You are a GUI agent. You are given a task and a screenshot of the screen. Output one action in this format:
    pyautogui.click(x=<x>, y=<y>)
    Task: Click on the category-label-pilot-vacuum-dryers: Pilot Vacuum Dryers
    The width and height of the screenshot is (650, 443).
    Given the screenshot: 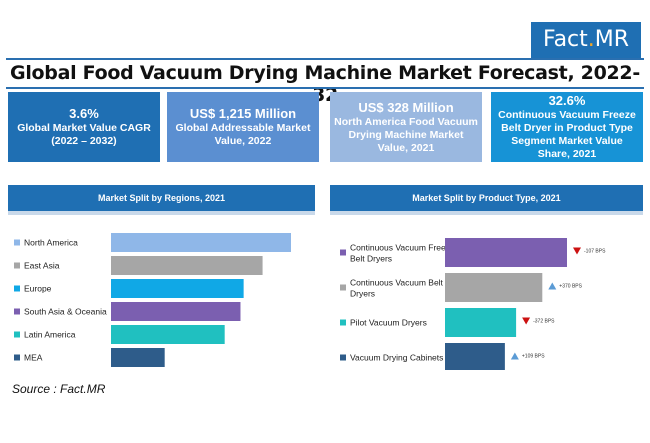 What is the action you would take?
    pyautogui.click(x=388, y=323)
    